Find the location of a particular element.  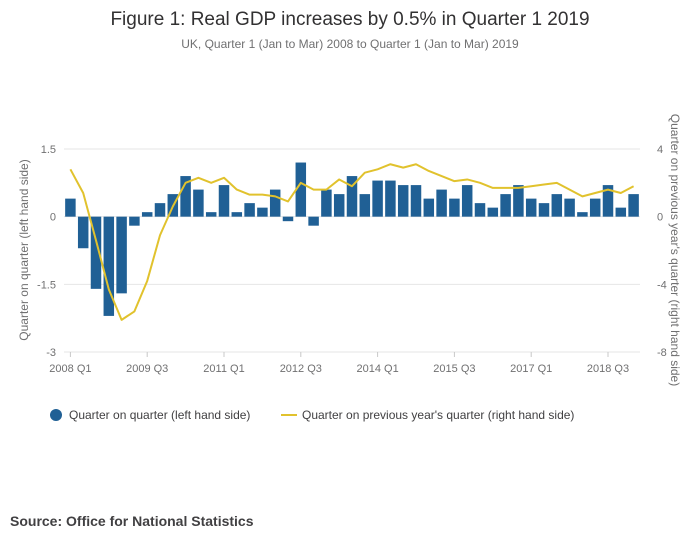

x-tick-label: 2017 Q1 is located at coordinates (531, 369).